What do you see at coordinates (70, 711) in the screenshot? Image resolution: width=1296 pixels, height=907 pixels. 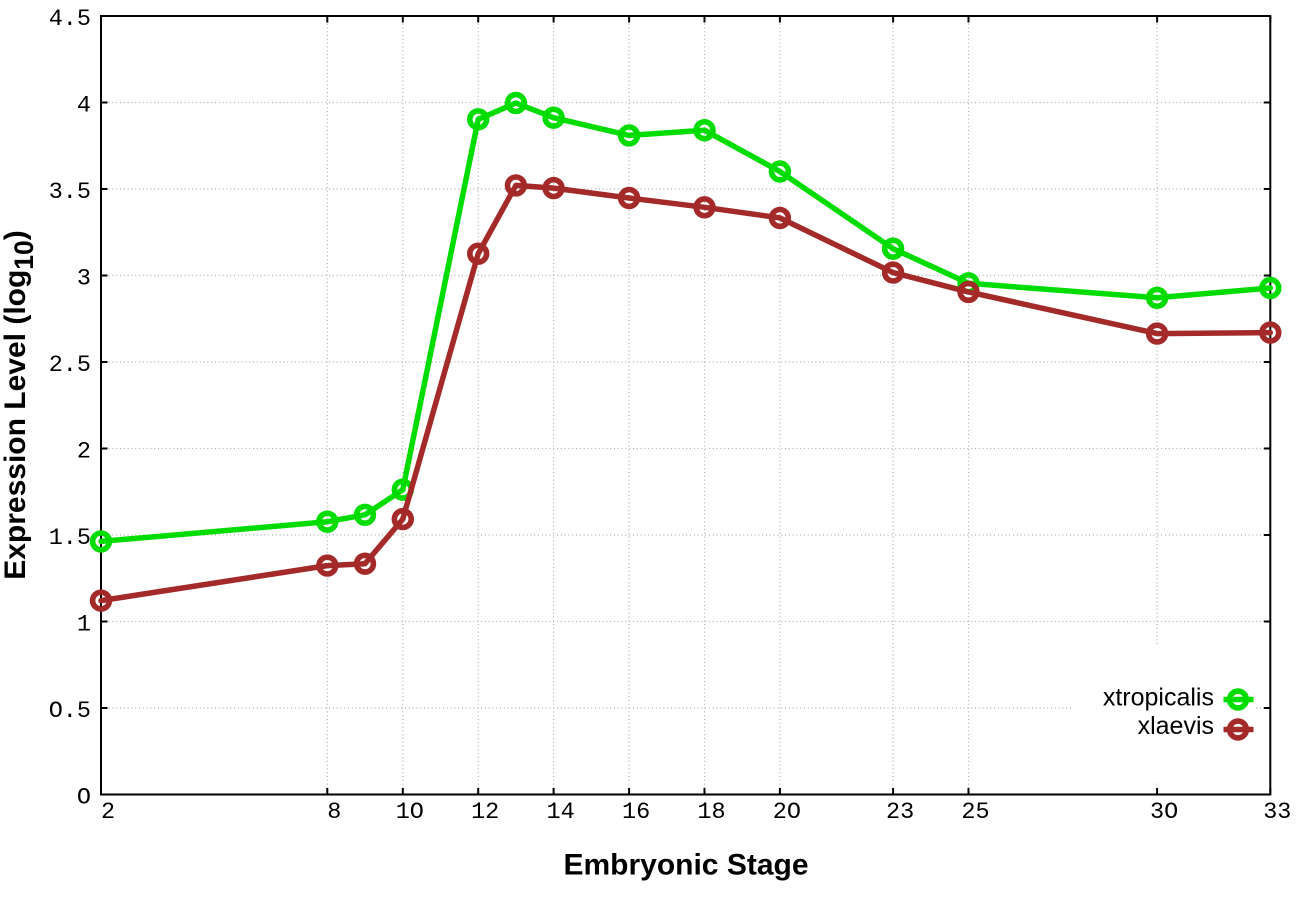 I see `svg-text: O.5` at bounding box center [70, 711].